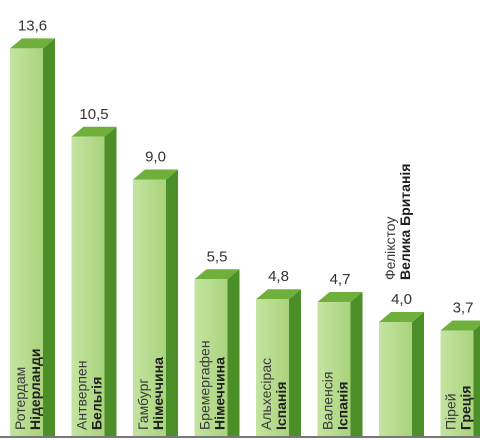 The height and width of the screenshot is (440, 480). Describe the element at coordinates (93, 114) in the screenshot. I see `value-label: 10,5` at that location.